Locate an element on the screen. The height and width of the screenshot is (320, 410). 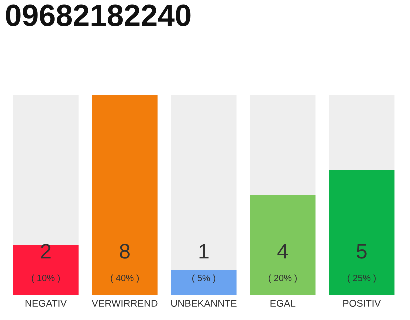
chart-title: 09682182240 is located at coordinates (98, 15).